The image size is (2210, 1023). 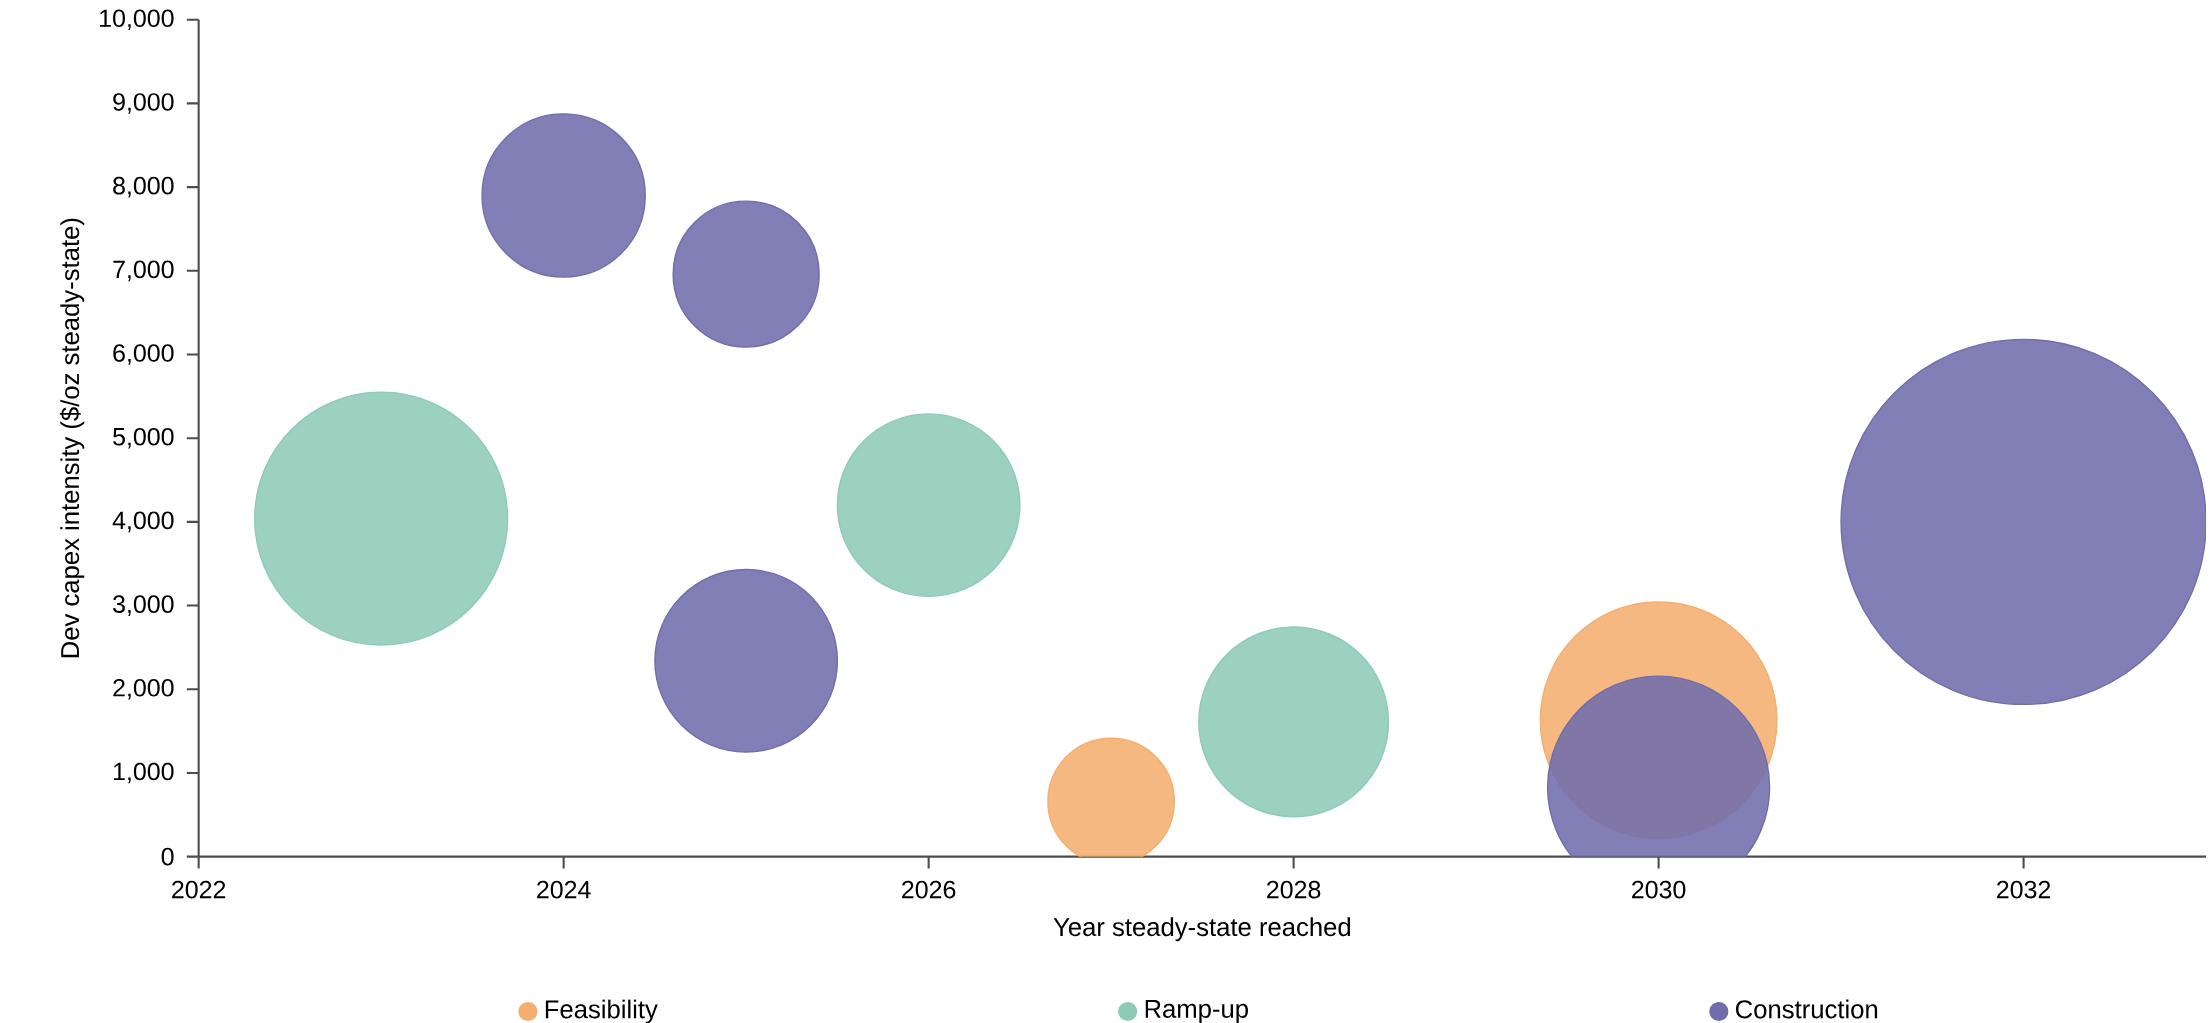 I want to click on x-tick-label: 2022, so click(x=199, y=889).